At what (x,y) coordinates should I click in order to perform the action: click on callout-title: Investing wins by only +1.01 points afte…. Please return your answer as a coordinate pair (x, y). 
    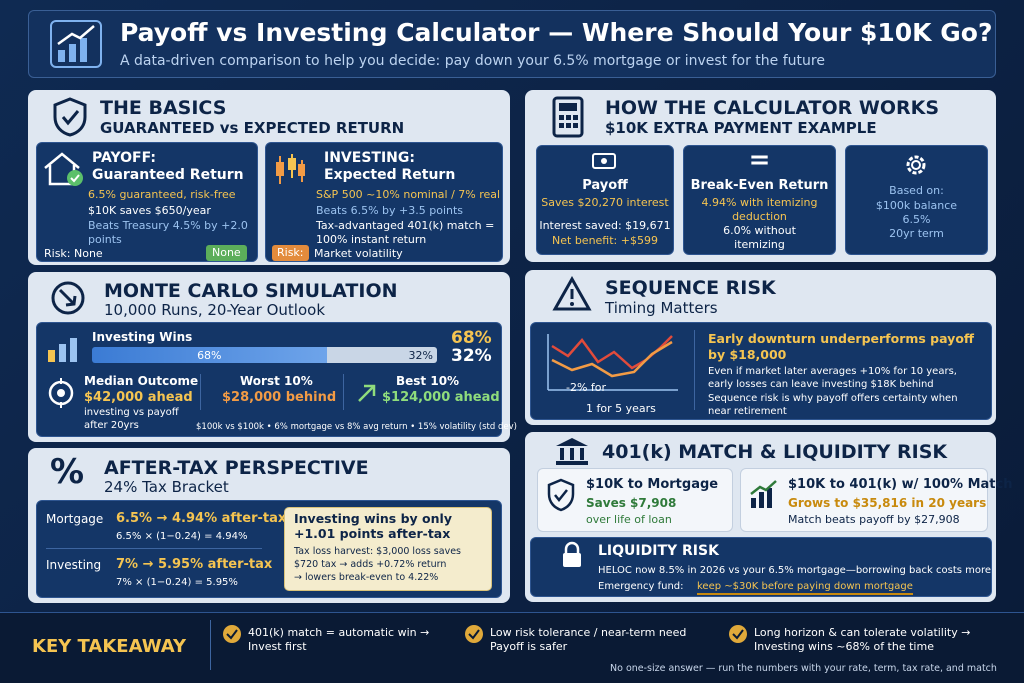
    Looking at the image, I should click on (373, 526).